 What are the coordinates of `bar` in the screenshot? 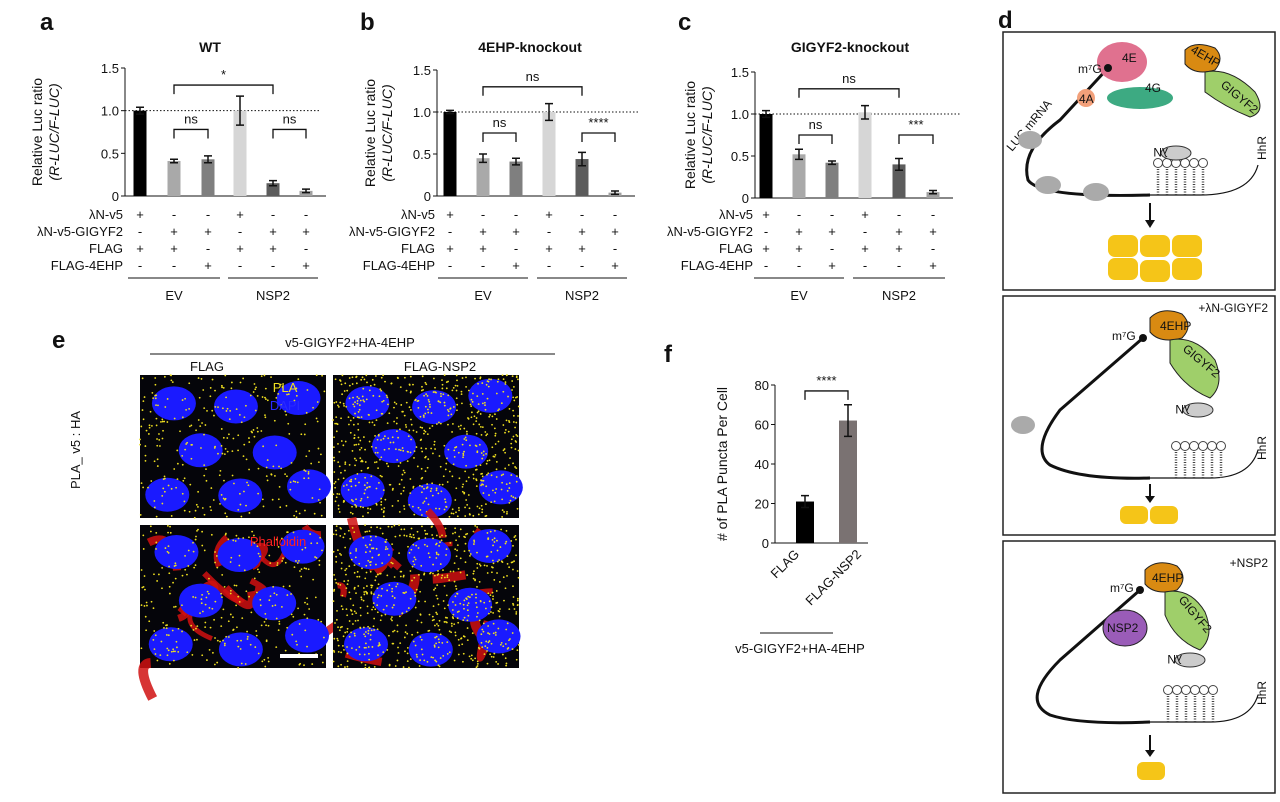 It's located at (899, 181).